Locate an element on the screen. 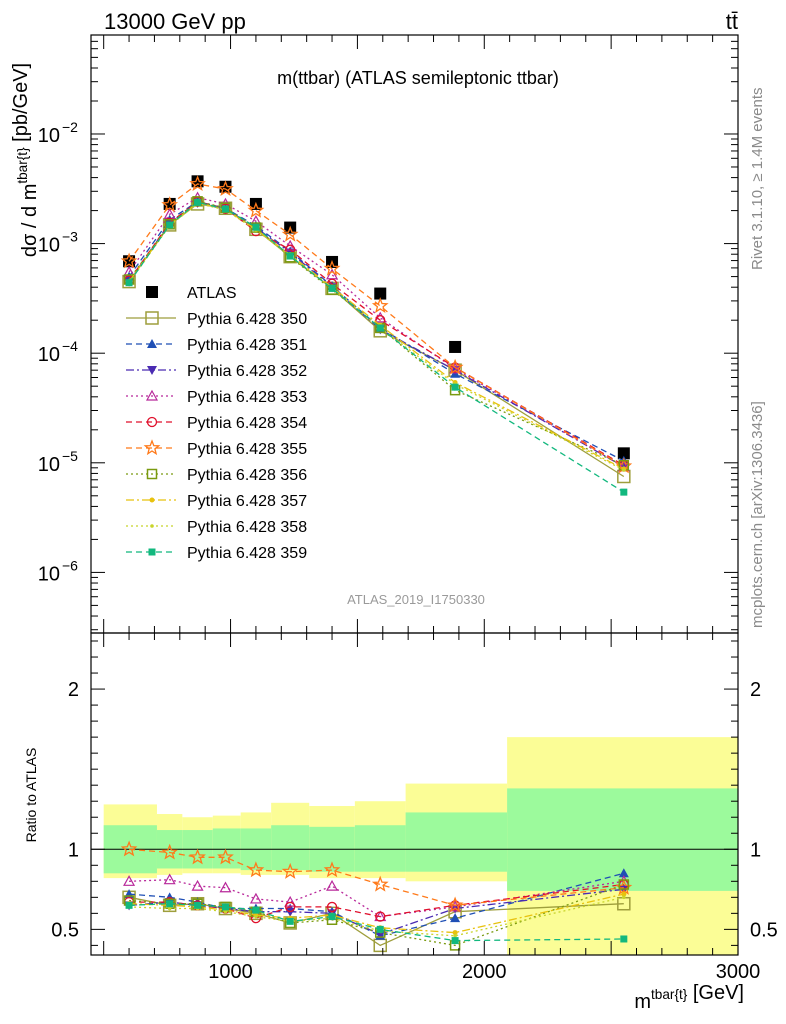 The height and width of the screenshot is (1024, 786). x-tick-label: 3000 is located at coordinates (738, 972).